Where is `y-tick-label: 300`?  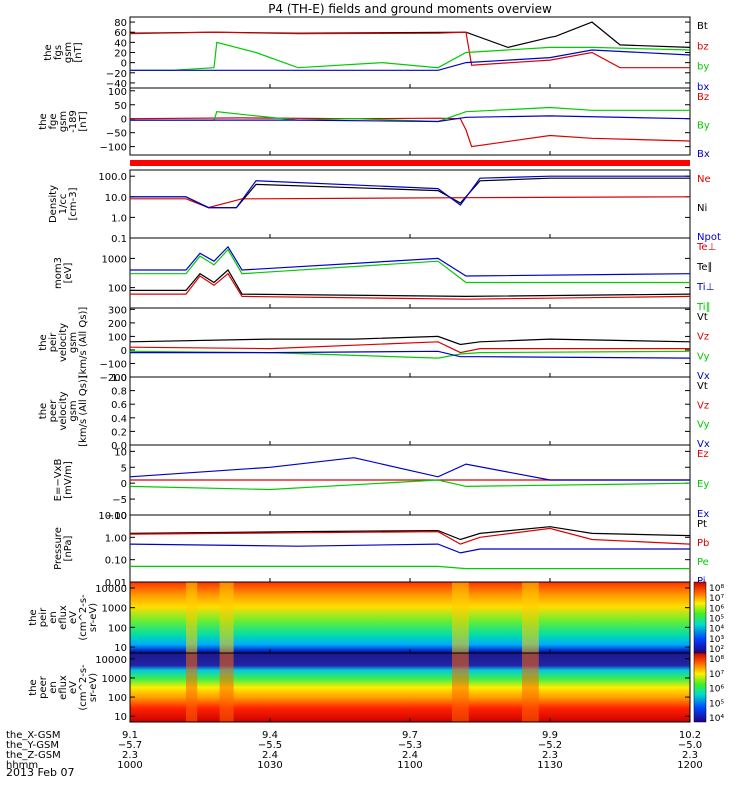
y-tick-label: 300 is located at coordinates (117, 310).